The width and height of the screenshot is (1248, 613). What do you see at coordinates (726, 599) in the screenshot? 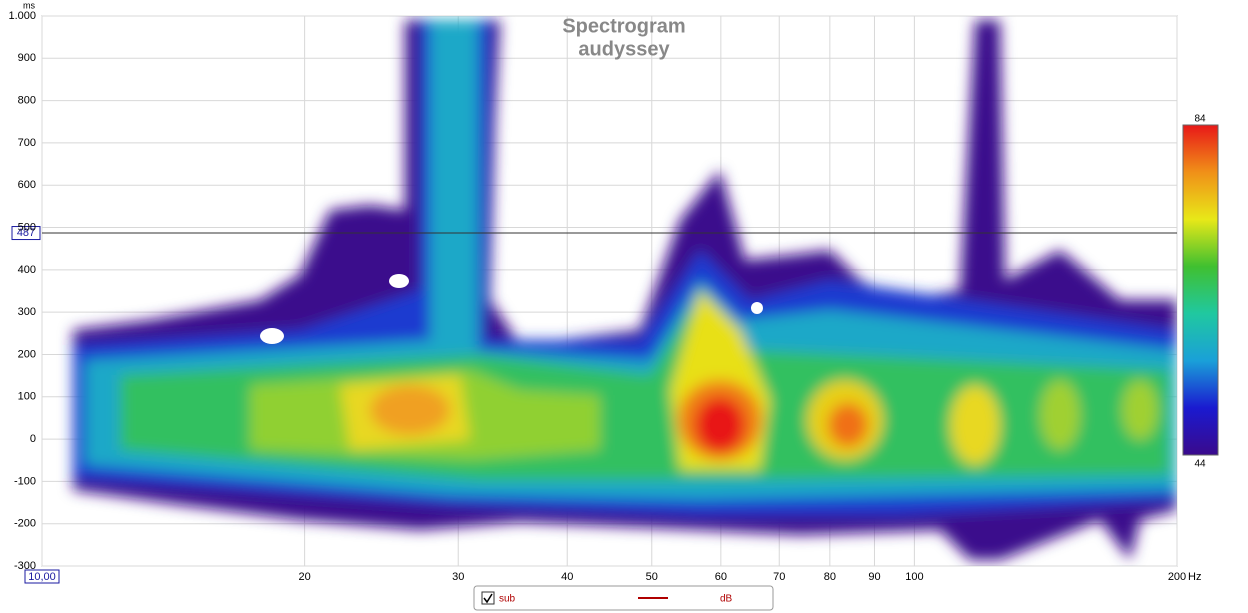
I see `legend-unit: dB` at bounding box center [726, 599].